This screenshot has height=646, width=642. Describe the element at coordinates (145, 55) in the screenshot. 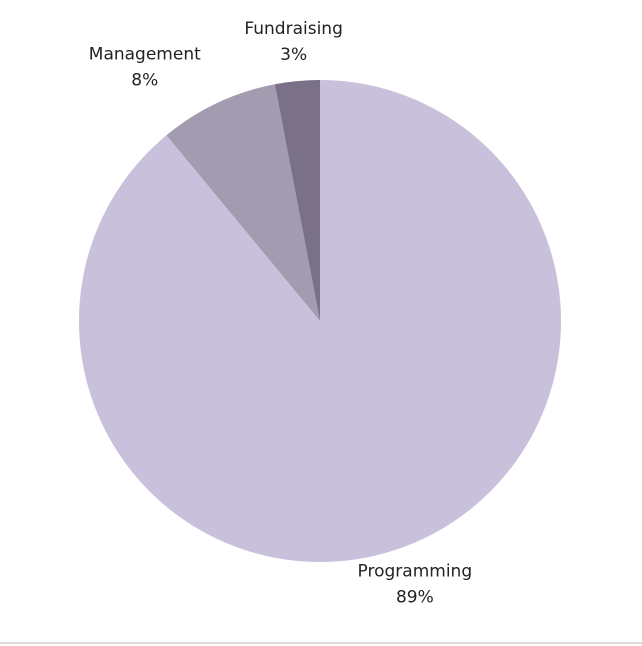

I see `slice-label: Management` at that location.